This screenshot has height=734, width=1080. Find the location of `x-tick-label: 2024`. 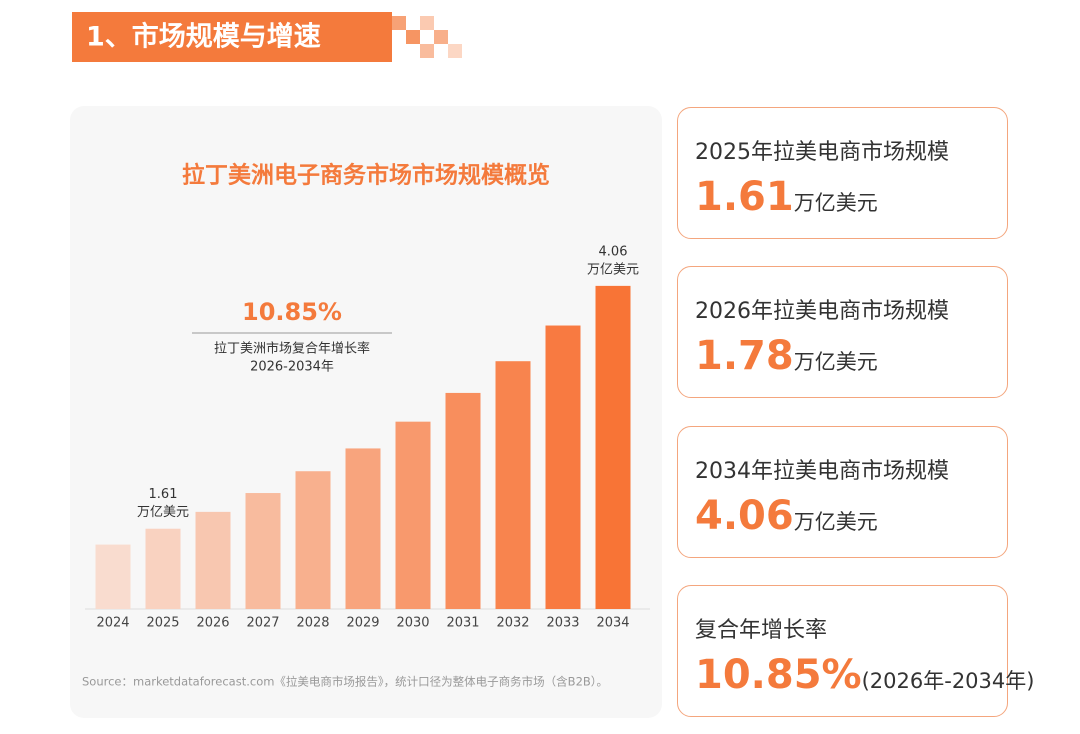

x-tick-label: 2024 is located at coordinates (112, 623).